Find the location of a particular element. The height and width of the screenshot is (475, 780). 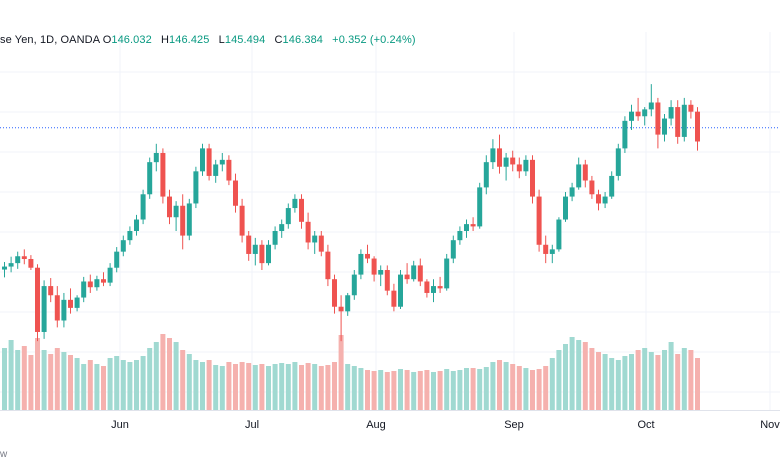

x-tick-label: Jun is located at coordinates (120, 425).